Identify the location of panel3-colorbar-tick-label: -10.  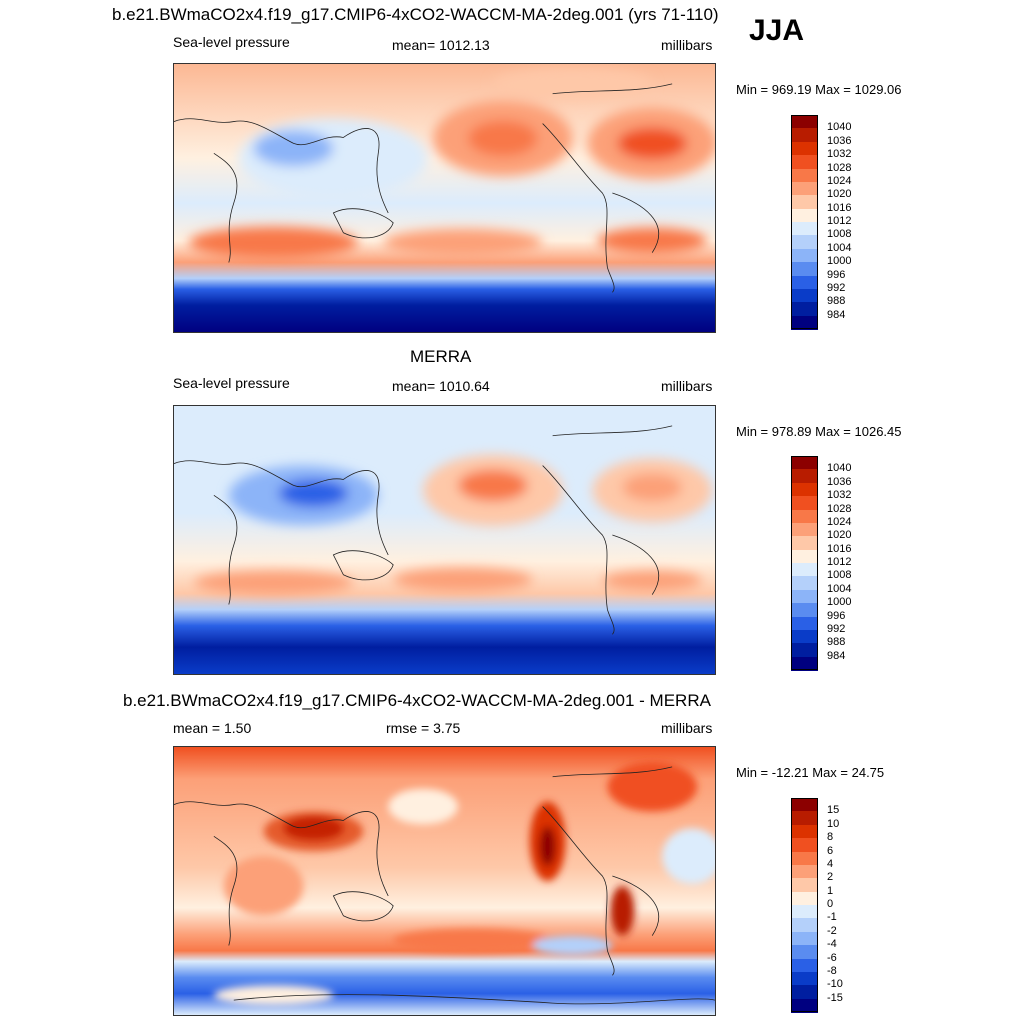
(835, 984).